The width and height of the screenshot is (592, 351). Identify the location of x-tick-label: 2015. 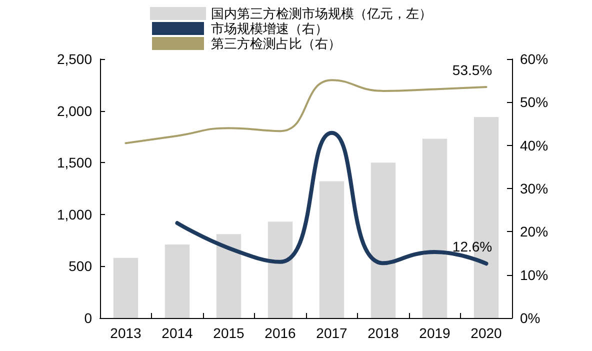
(229, 333).